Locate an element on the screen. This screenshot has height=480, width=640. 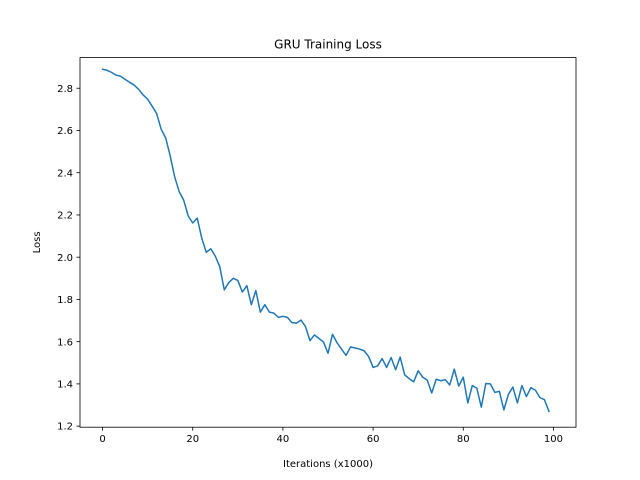
y-tick-label: 2.0 is located at coordinates (65, 258).